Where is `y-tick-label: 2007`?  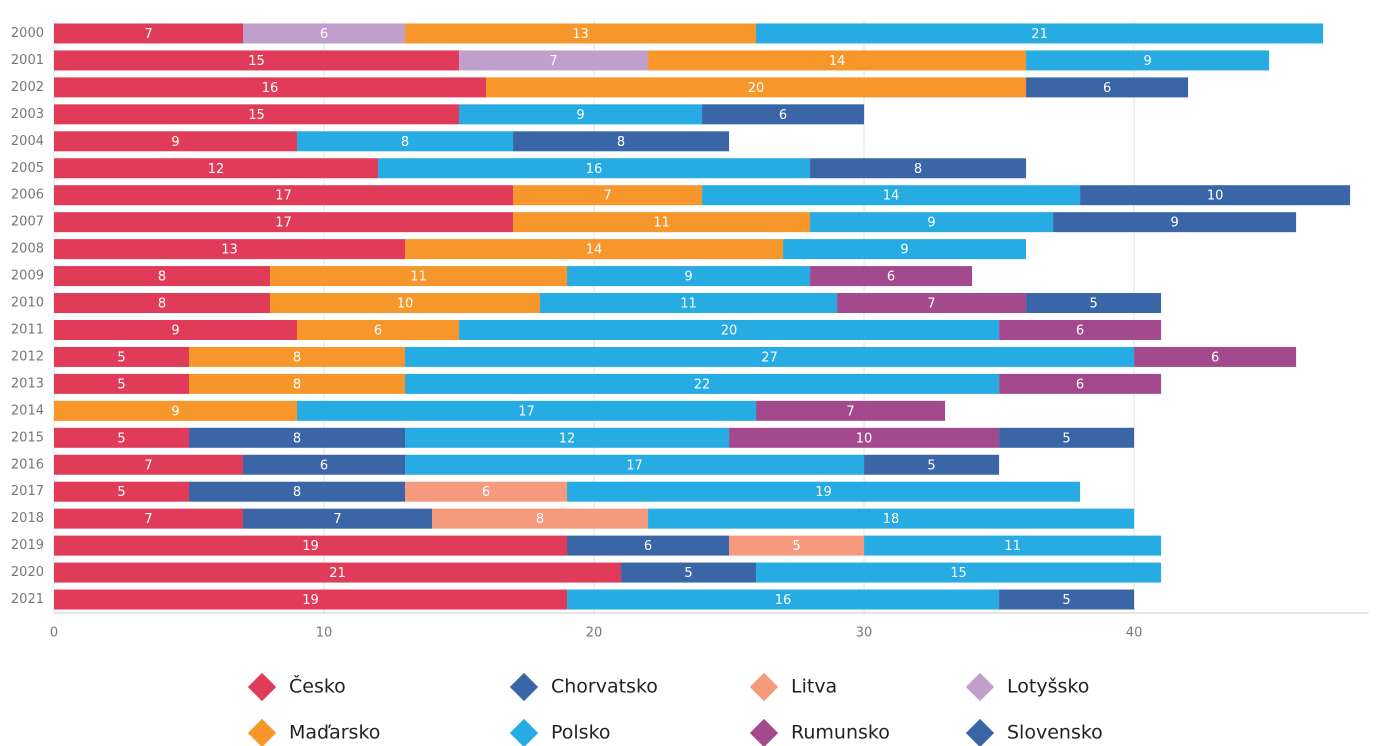 y-tick-label: 2007 is located at coordinates (27, 222).